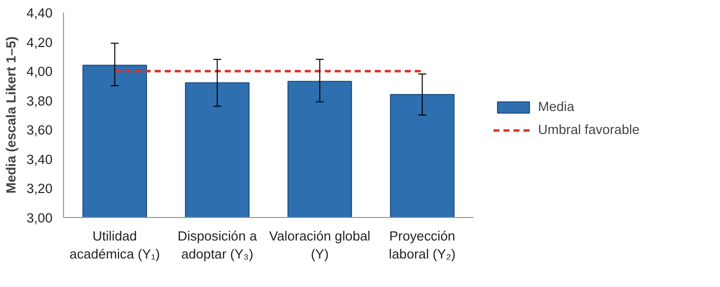 Image resolution: width=720 pixels, height=287 pixels. Describe the element at coordinates (556, 106) in the screenshot. I see `legend-label: Media` at that location.